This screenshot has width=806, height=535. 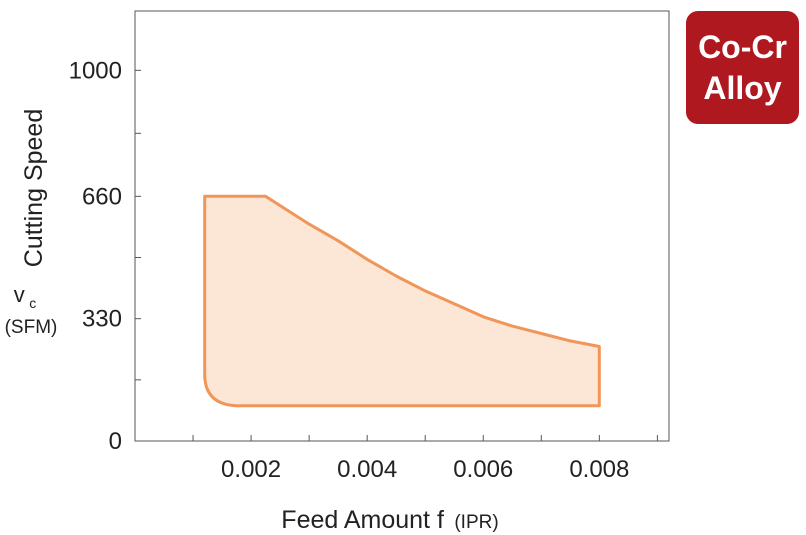 I want to click on x-axis-title: Feed Amount f (IPR), so click(x=389, y=520).